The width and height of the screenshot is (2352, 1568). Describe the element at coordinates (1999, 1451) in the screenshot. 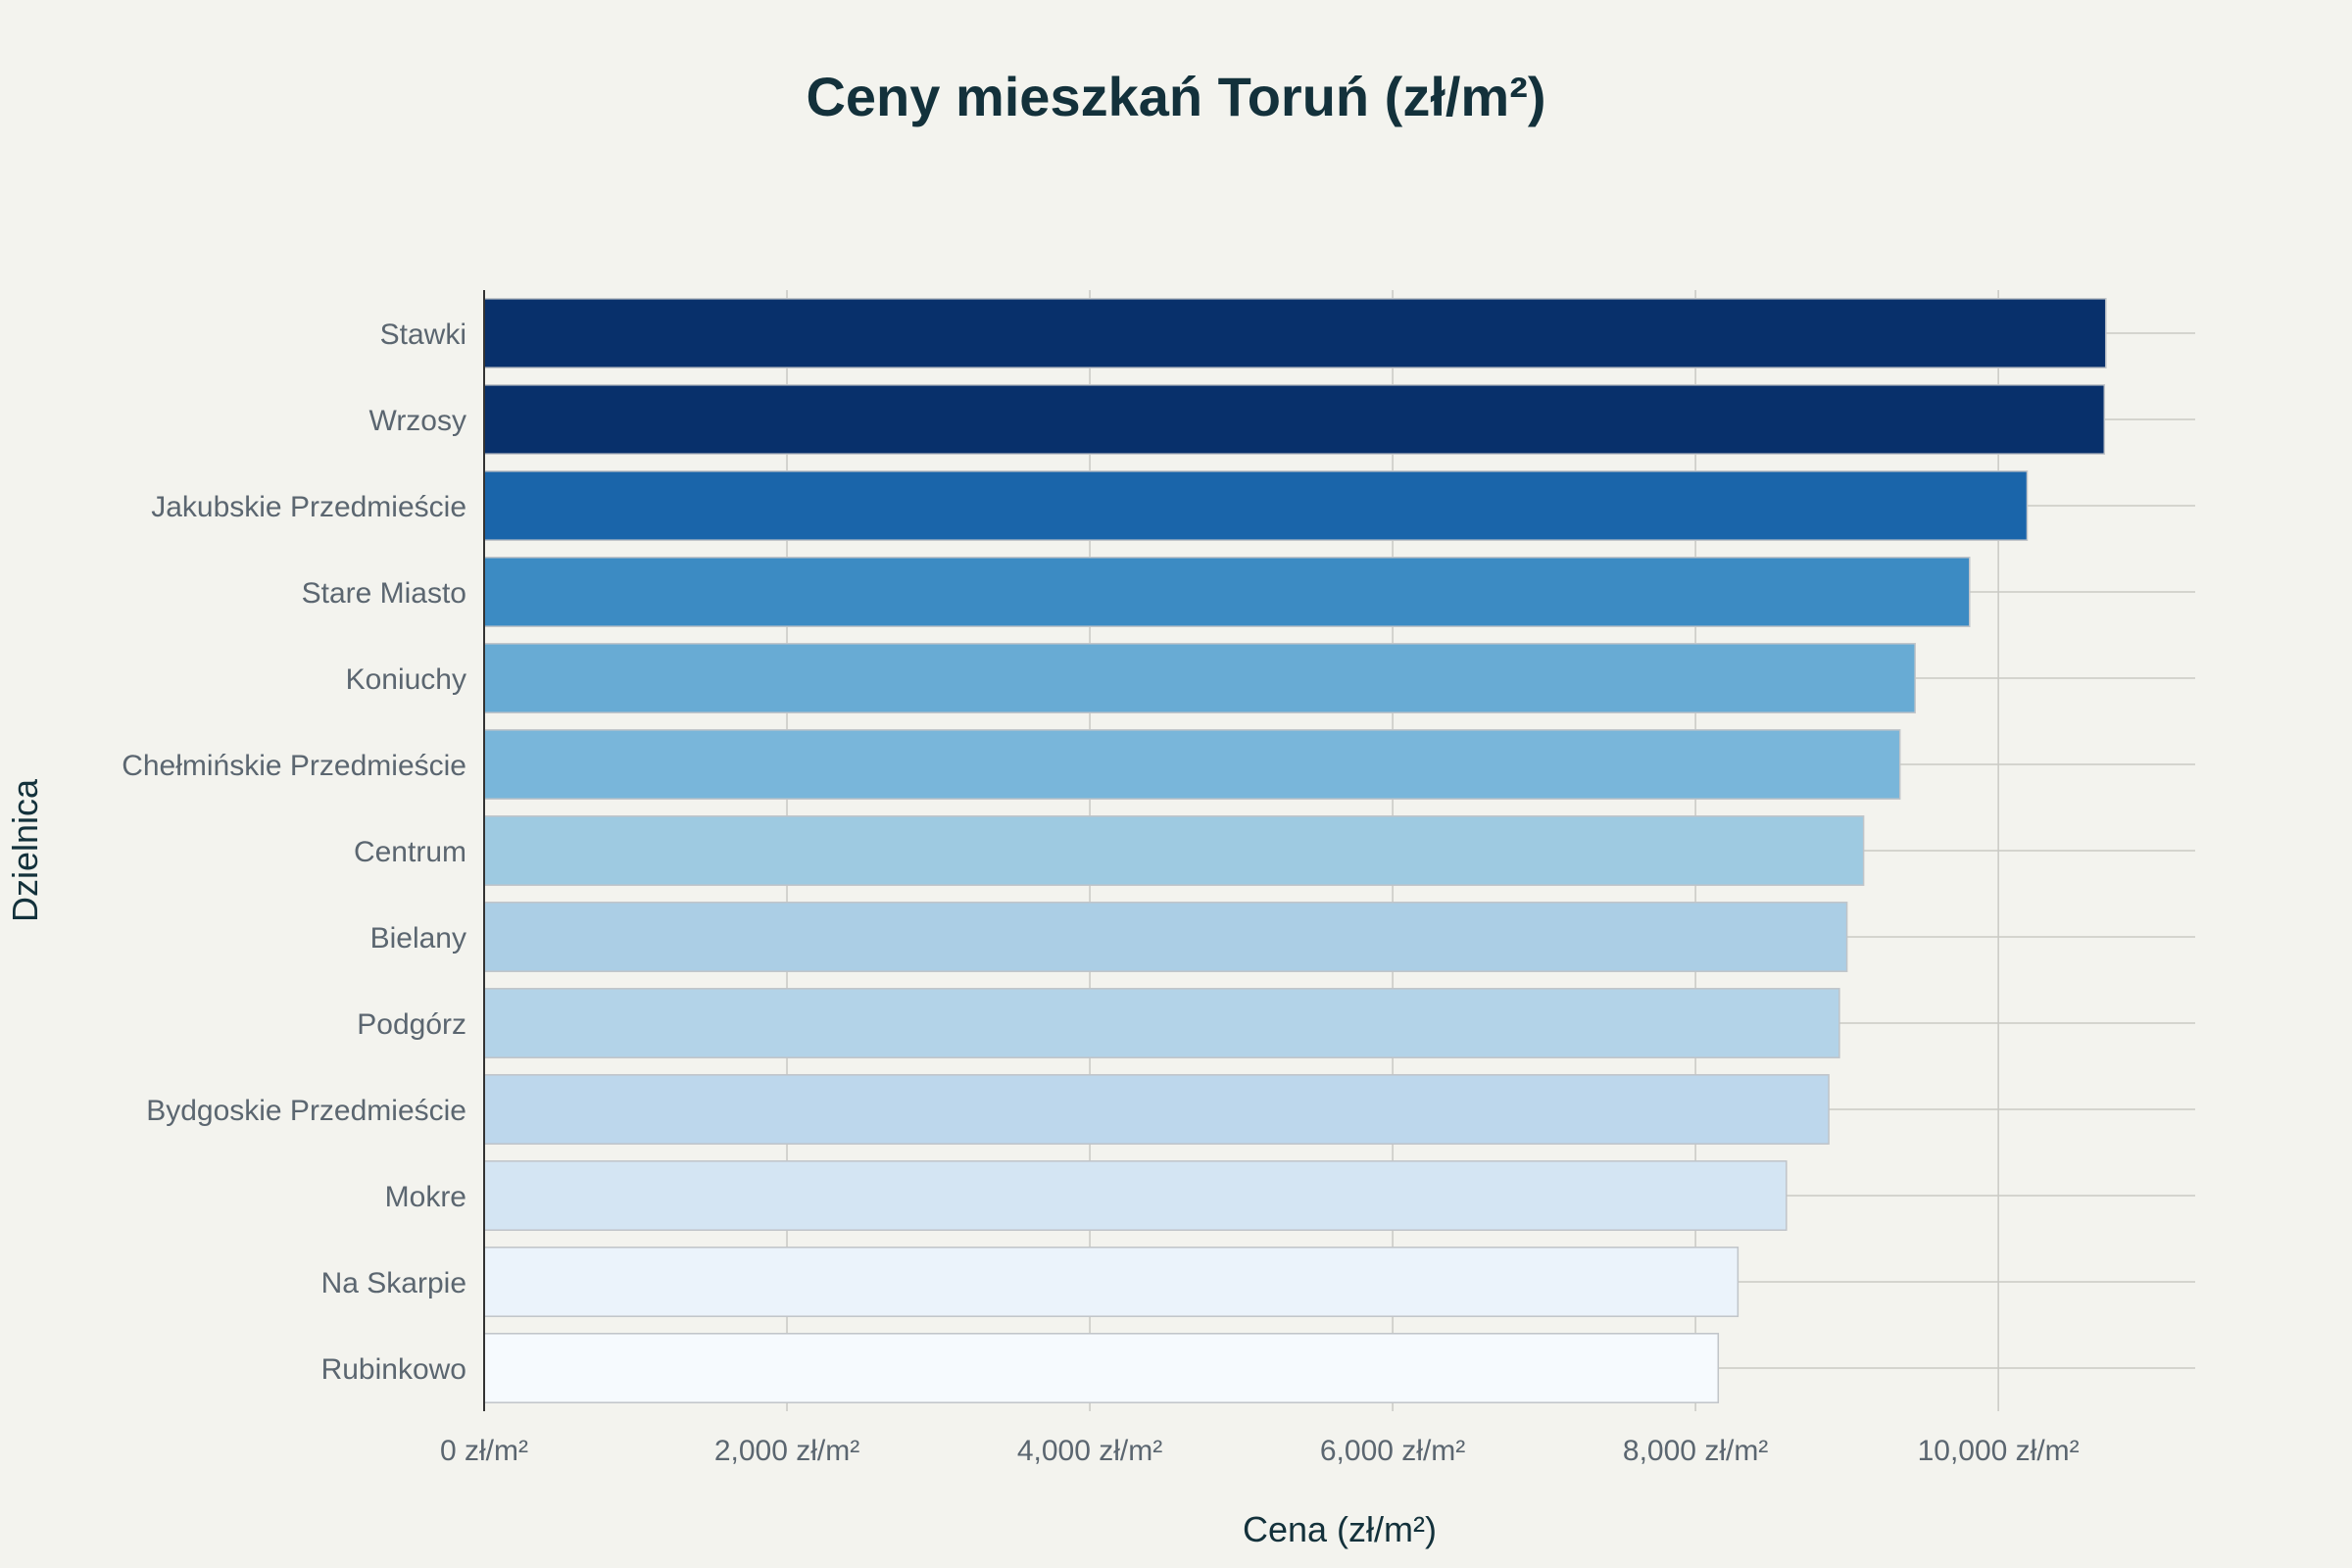

I see `x-tick-label-5: 10,000 zł/m²` at that location.